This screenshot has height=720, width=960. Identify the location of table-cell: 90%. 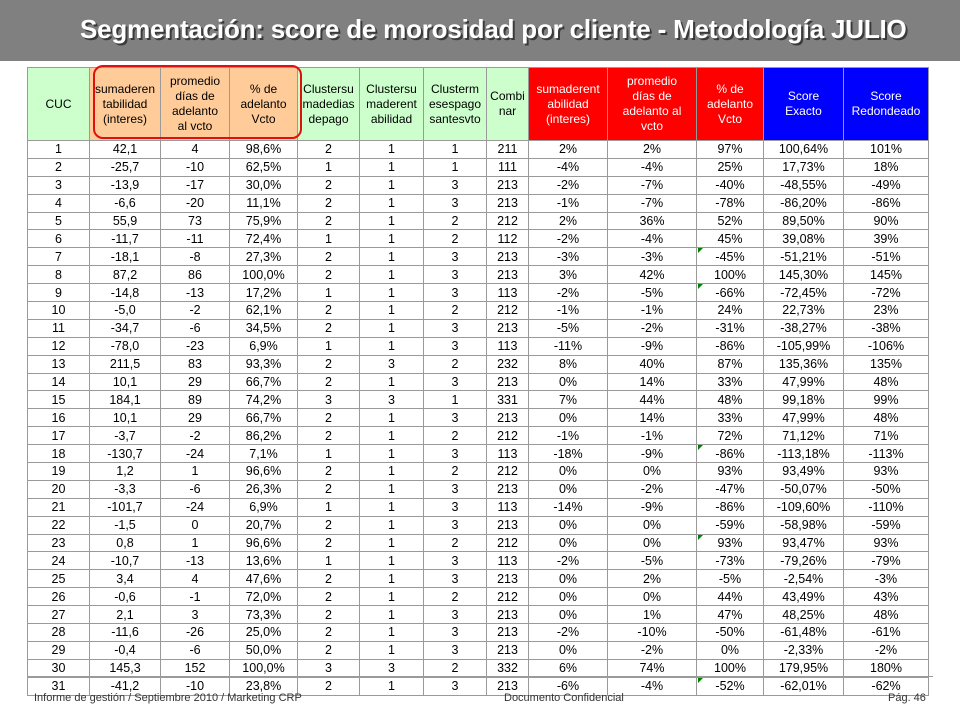
(886, 221).